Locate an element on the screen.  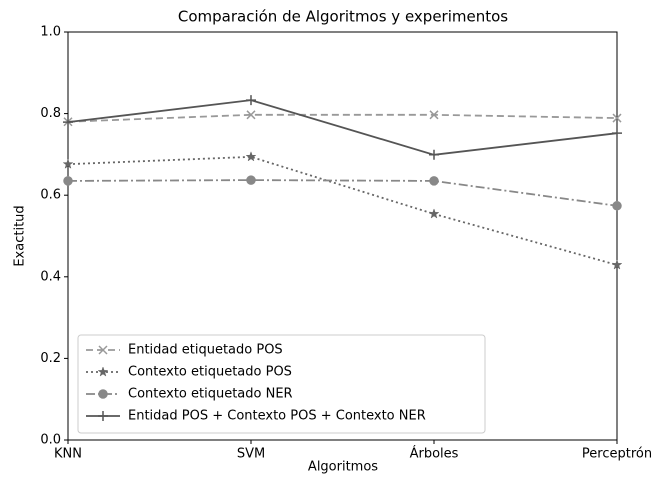
legend-box is located at coordinates (281, 384).